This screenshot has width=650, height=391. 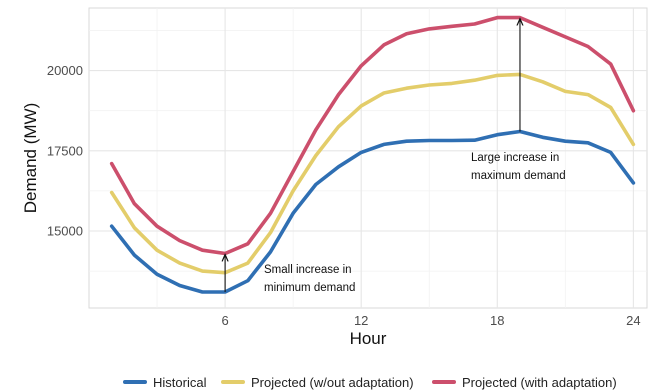 I want to click on annotation-text-max-line-1: Large increase in, so click(x=515, y=158).